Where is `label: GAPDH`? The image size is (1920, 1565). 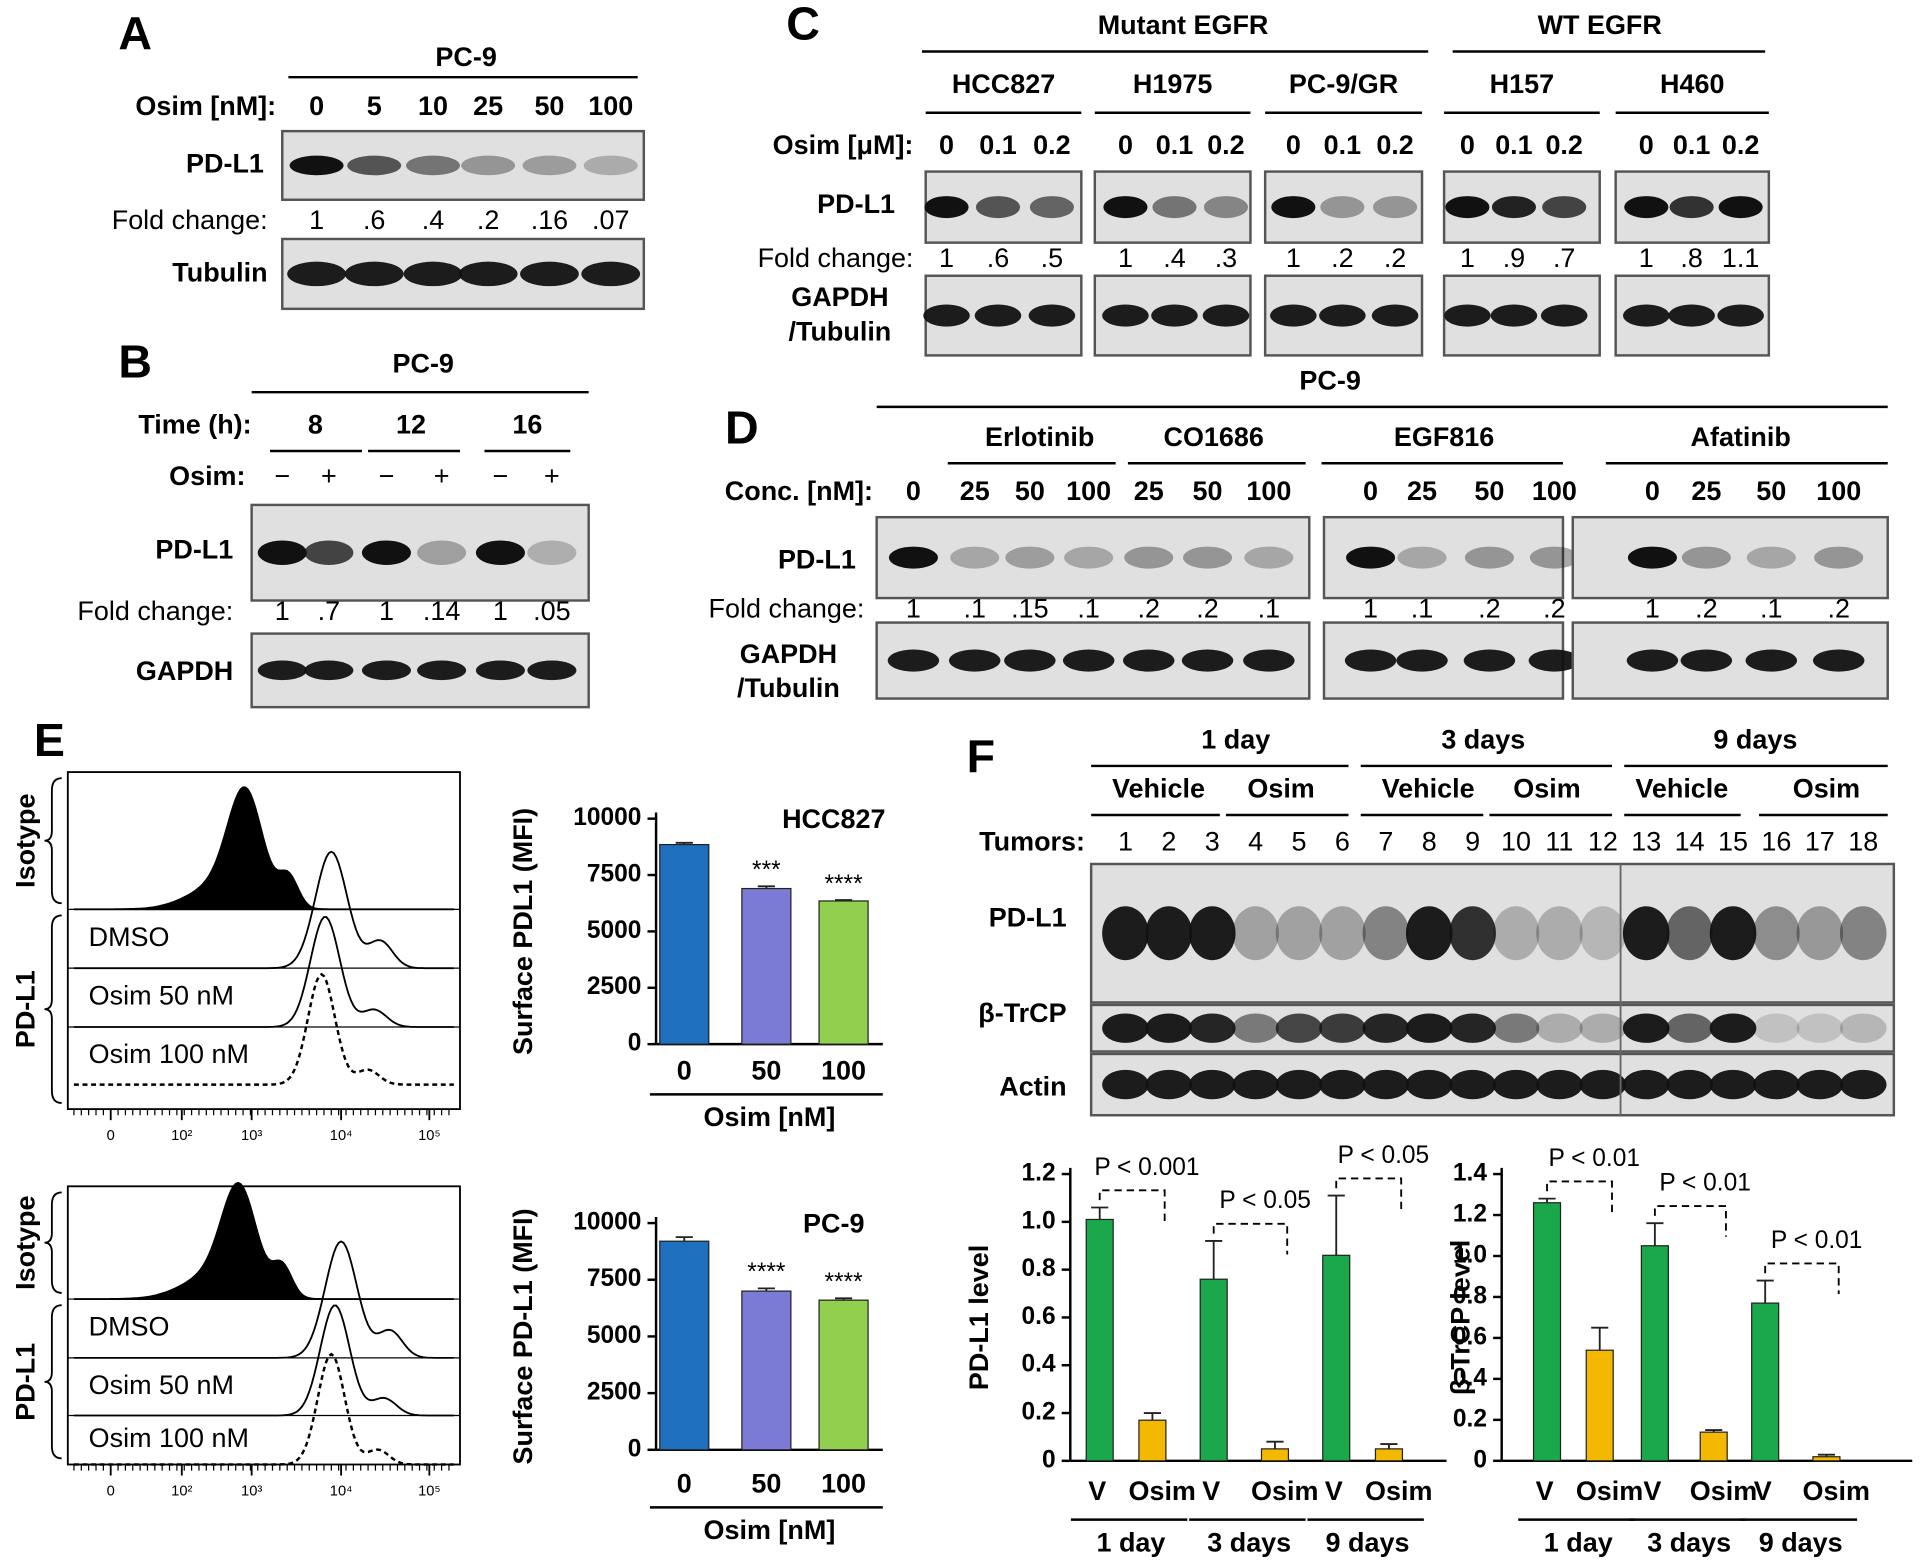
label: GAPDH is located at coordinates (839, 297).